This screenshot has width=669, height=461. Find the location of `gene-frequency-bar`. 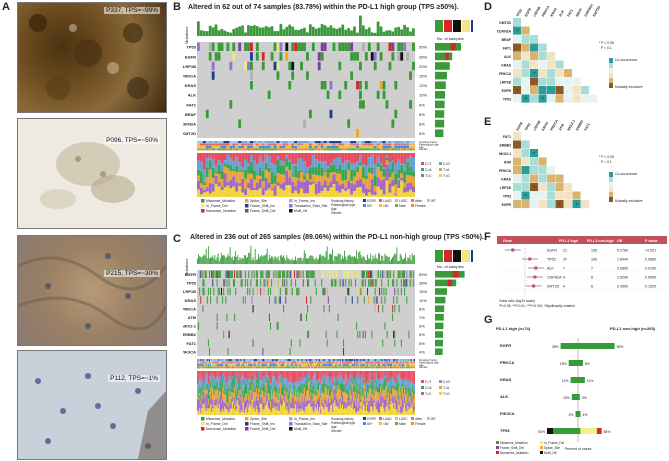

gene-frequency-bar is located at coordinates (444, 56).